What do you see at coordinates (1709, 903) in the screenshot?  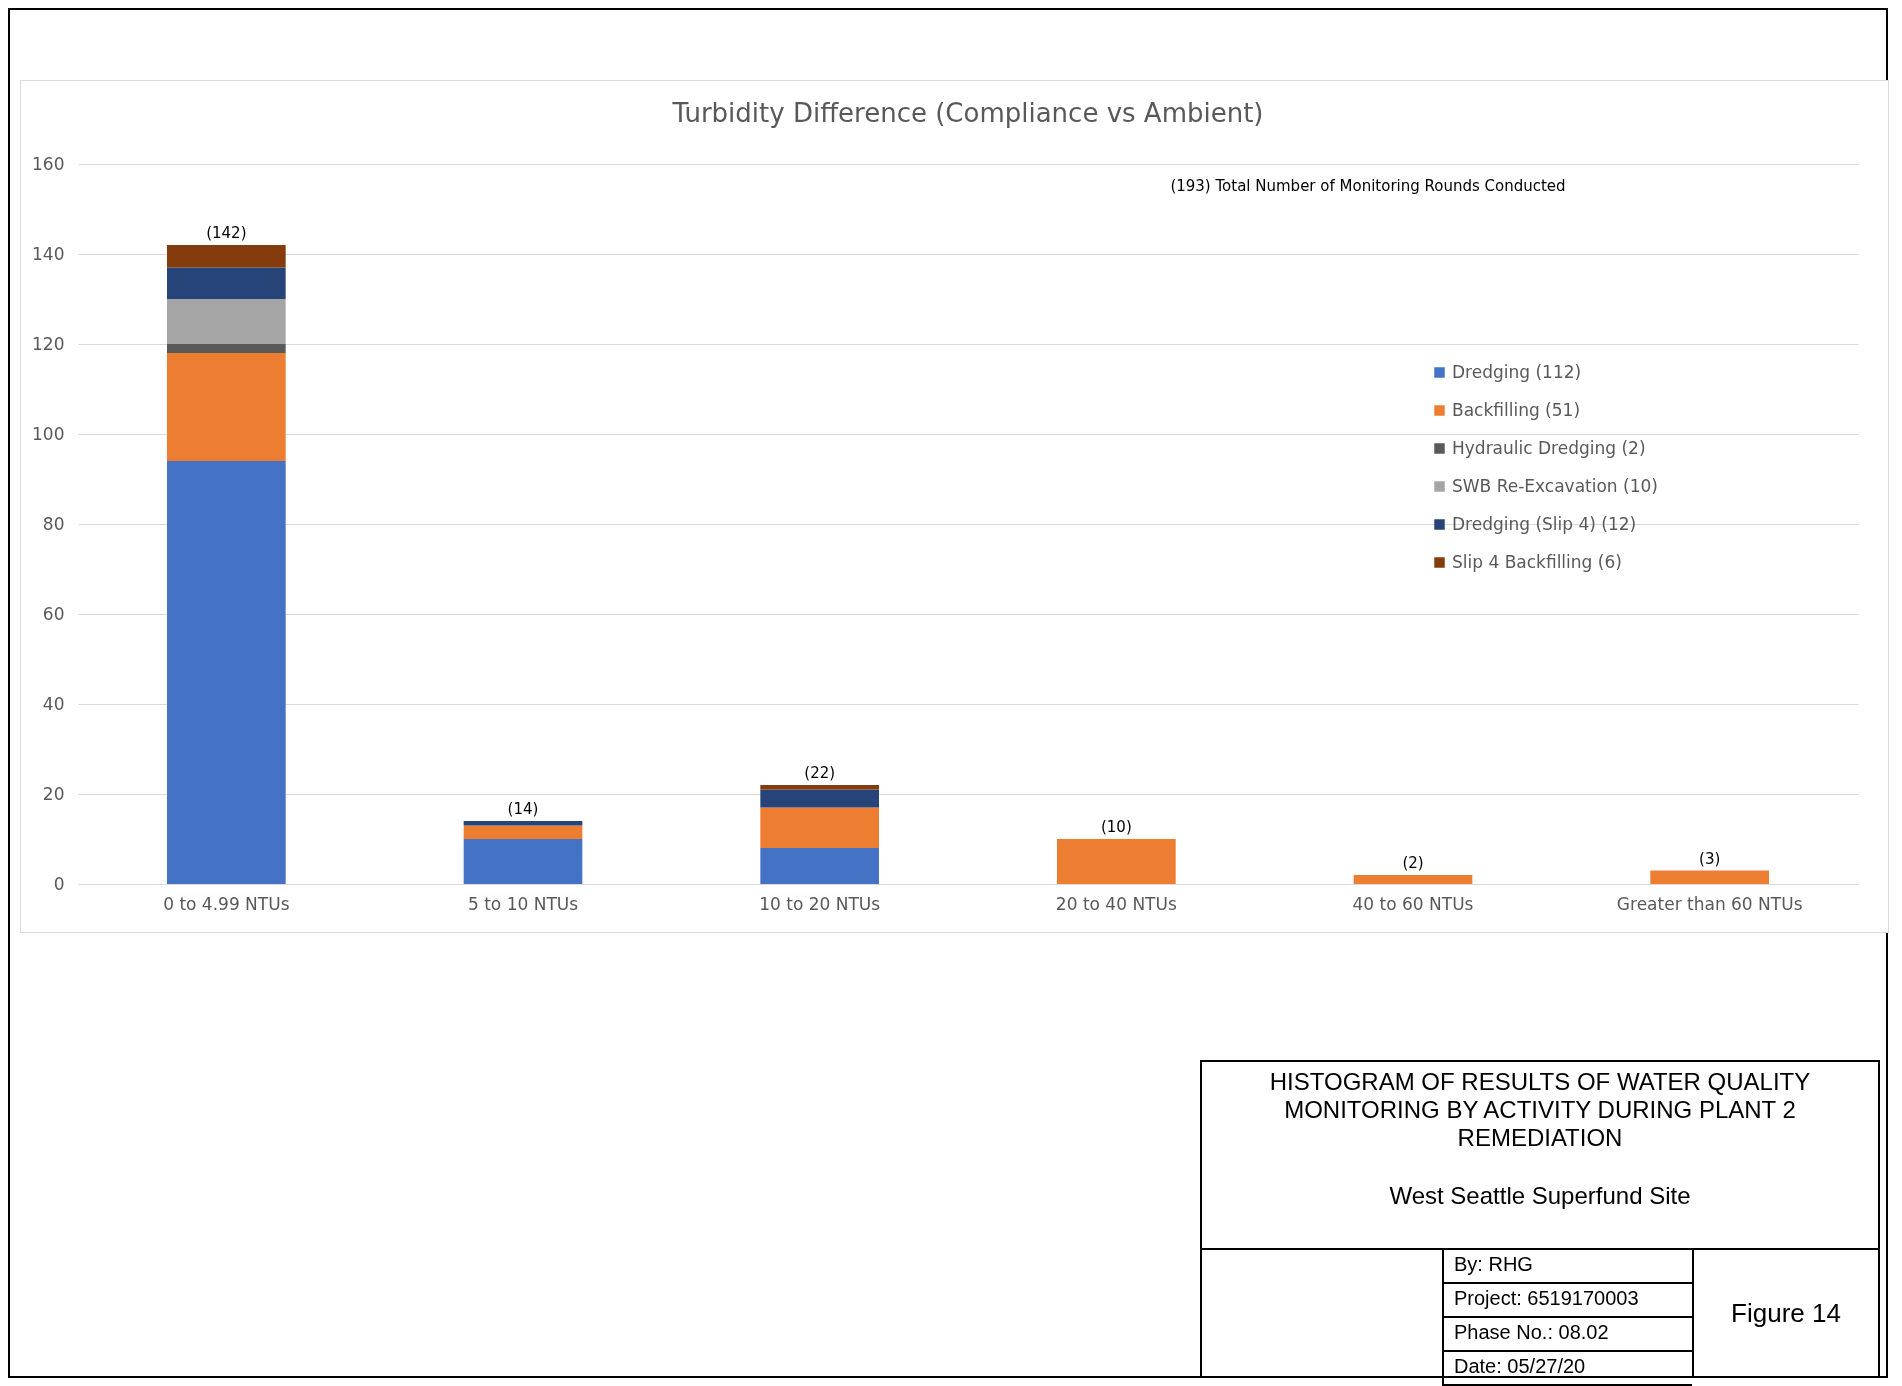 I see `x-tick-label: Greater than 60 NTUs` at bounding box center [1709, 903].